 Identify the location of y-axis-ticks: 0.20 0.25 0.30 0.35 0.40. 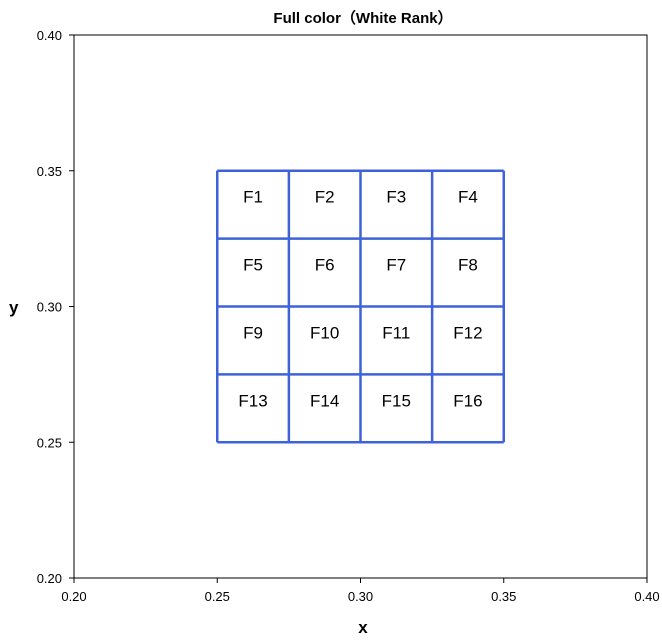
(55, 307).